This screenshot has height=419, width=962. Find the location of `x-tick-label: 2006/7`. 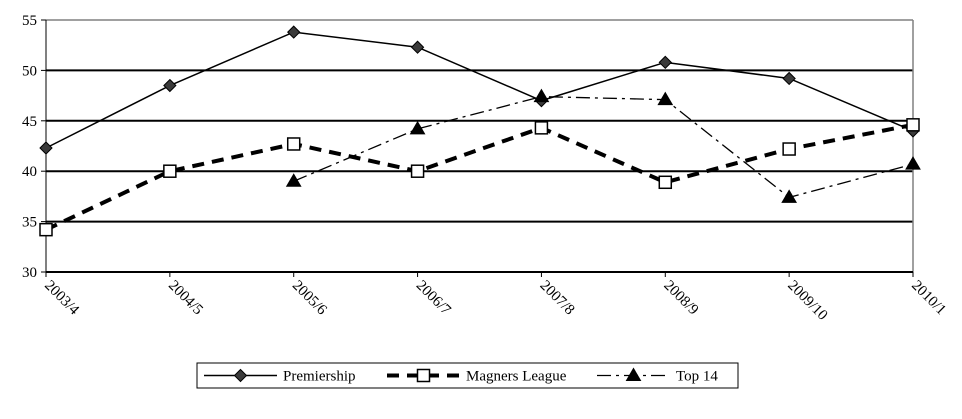

x-tick-label: 2006/7 is located at coordinates (433, 298).